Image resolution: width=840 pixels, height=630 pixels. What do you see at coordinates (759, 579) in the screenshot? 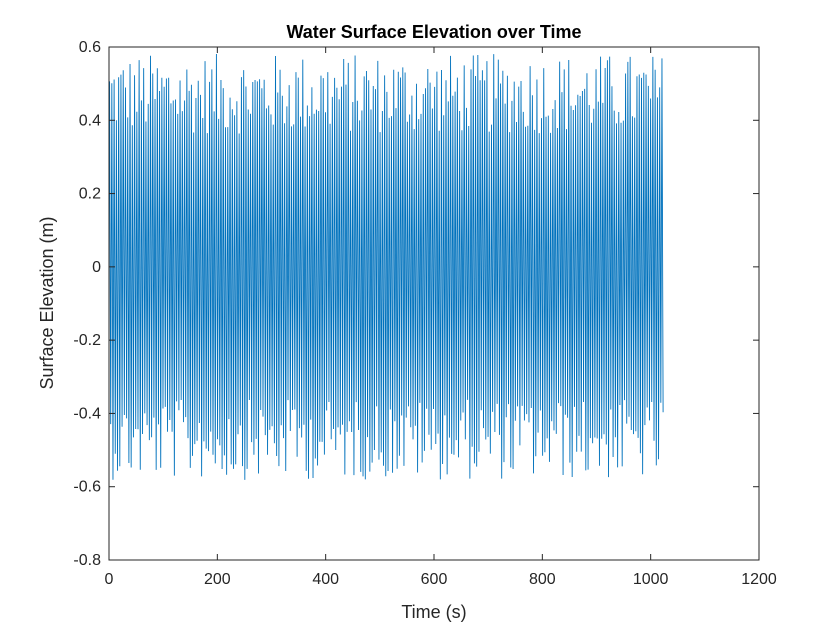
I see `x-tick-label: 1200` at bounding box center [759, 579].